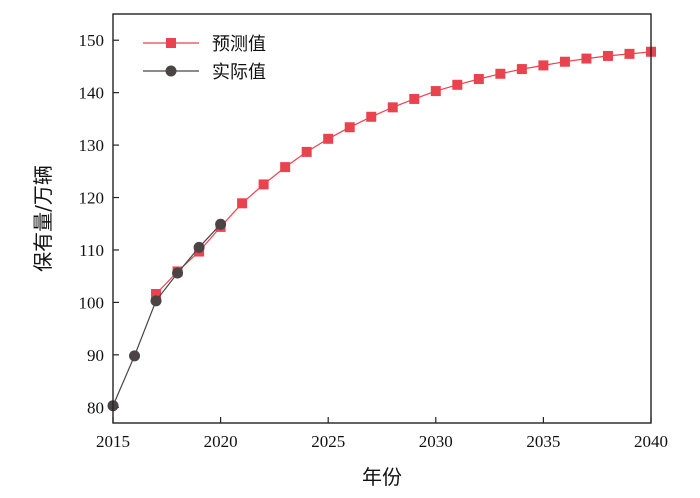  Describe the element at coordinates (204, 58) in the screenshot. I see `legend: 预测值 实际值` at that location.